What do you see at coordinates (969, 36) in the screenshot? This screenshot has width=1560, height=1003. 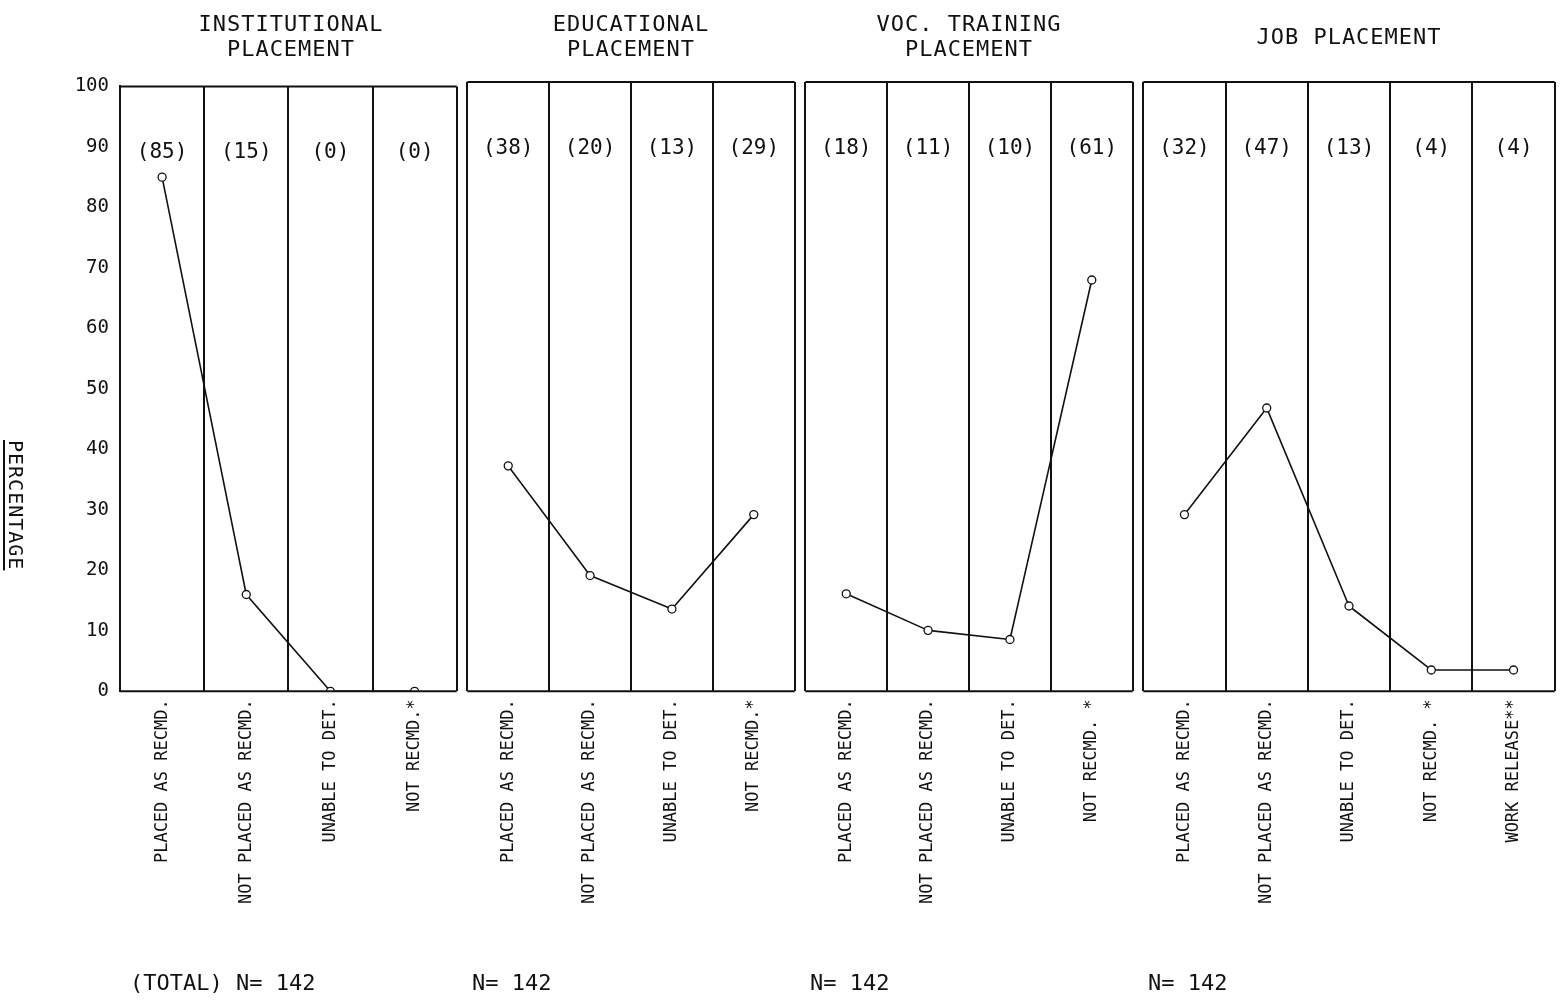 I see `chart-title: VOC. TRAINING PLACEMENT` at bounding box center [969, 36].